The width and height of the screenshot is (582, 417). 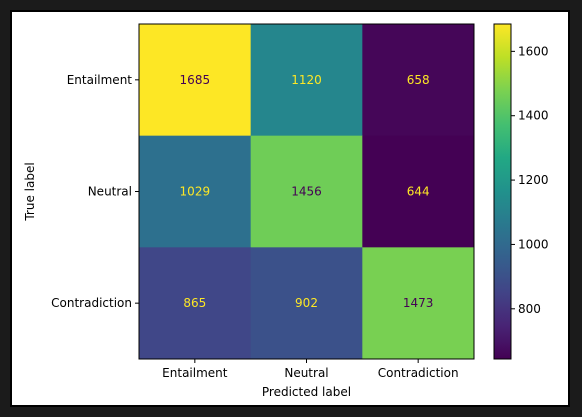 I want to click on x-axis-ticks: Entailment Neutral Contradiction, so click(x=310, y=369).